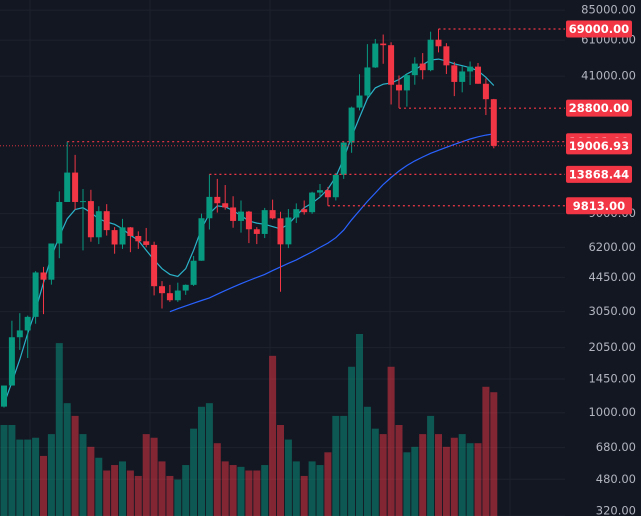 Image resolution: width=641 pixels, height=516 pixels. I want to click on y-tick-label: 3050.00, so click(612, 311).